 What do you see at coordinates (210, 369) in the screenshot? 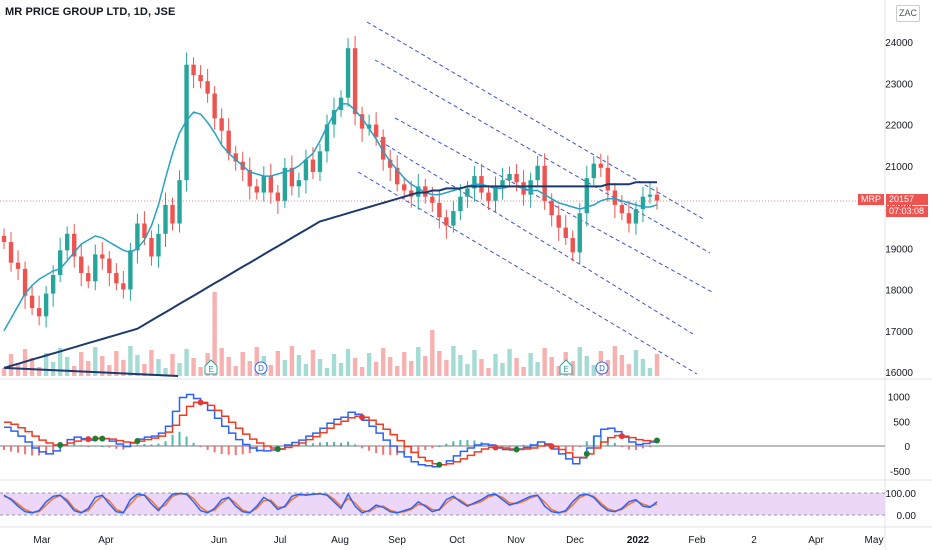
I see `svg-text: E` at bounding box center [210, 369].